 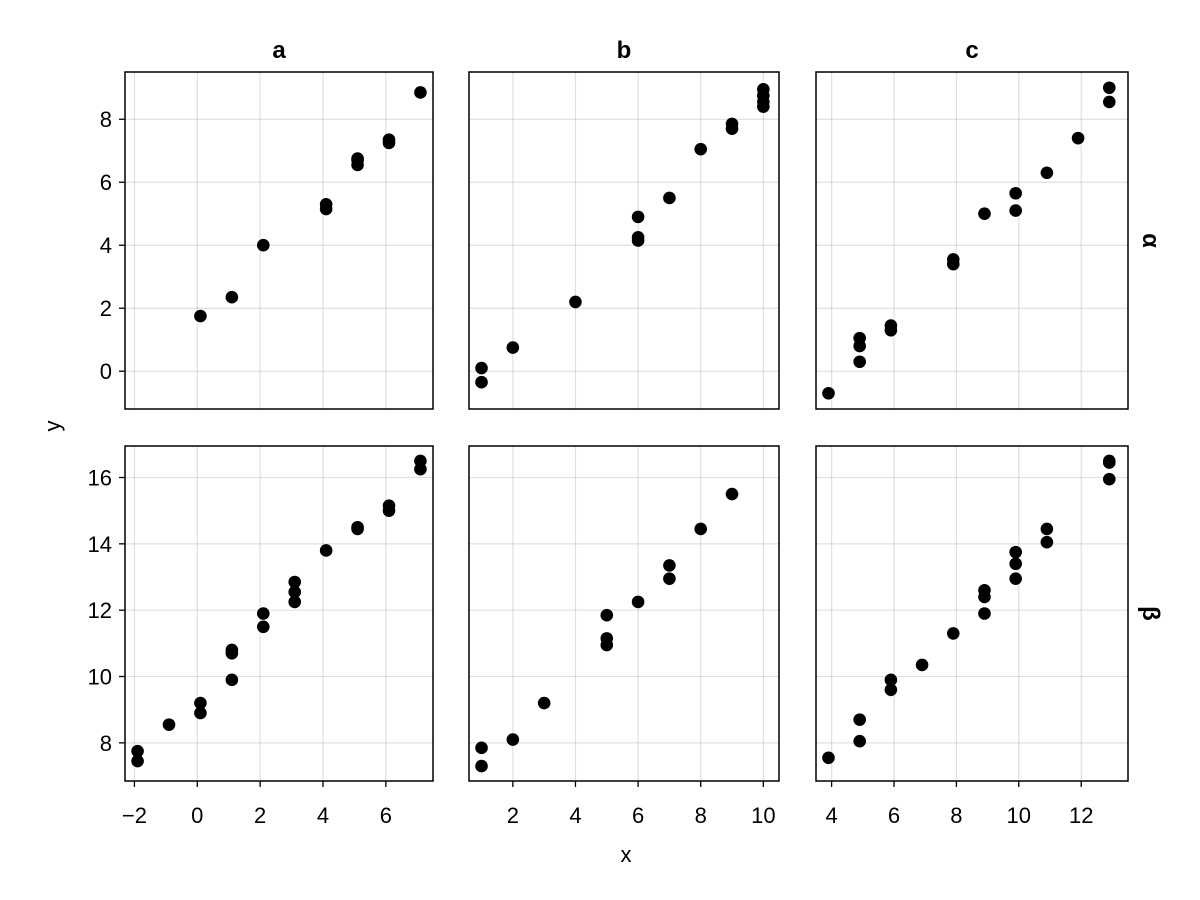 I want to click on y-tick-label: 12, so click(x=100, y=610).